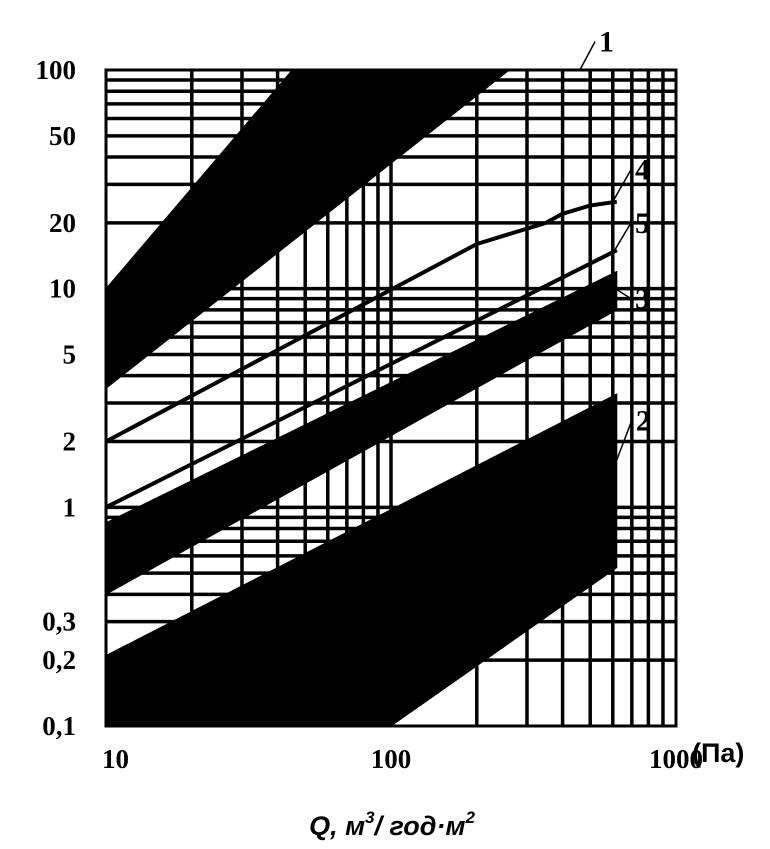 This screenshot has height=849, width=770. I want to click on x-tick-label: 10, so click(115, 759).